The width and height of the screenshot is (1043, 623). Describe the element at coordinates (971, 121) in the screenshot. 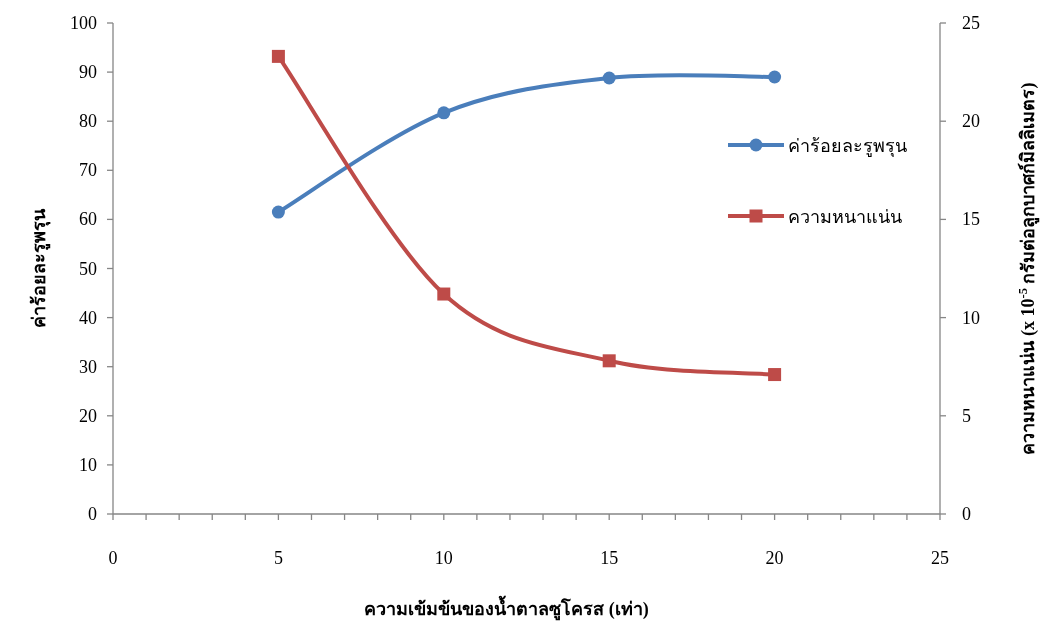

I see `y2-tick-label: 20` at that location.